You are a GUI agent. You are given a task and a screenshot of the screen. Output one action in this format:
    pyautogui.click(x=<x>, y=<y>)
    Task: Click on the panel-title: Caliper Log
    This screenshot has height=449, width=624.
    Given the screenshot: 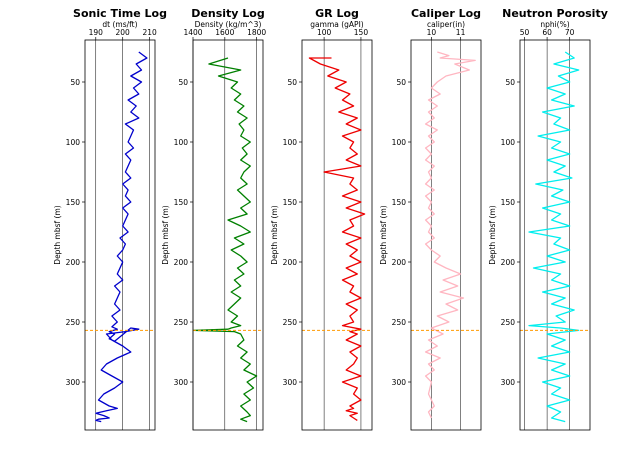 What is the action you would take?
    pyautogui.click(x=446, y=13)
    